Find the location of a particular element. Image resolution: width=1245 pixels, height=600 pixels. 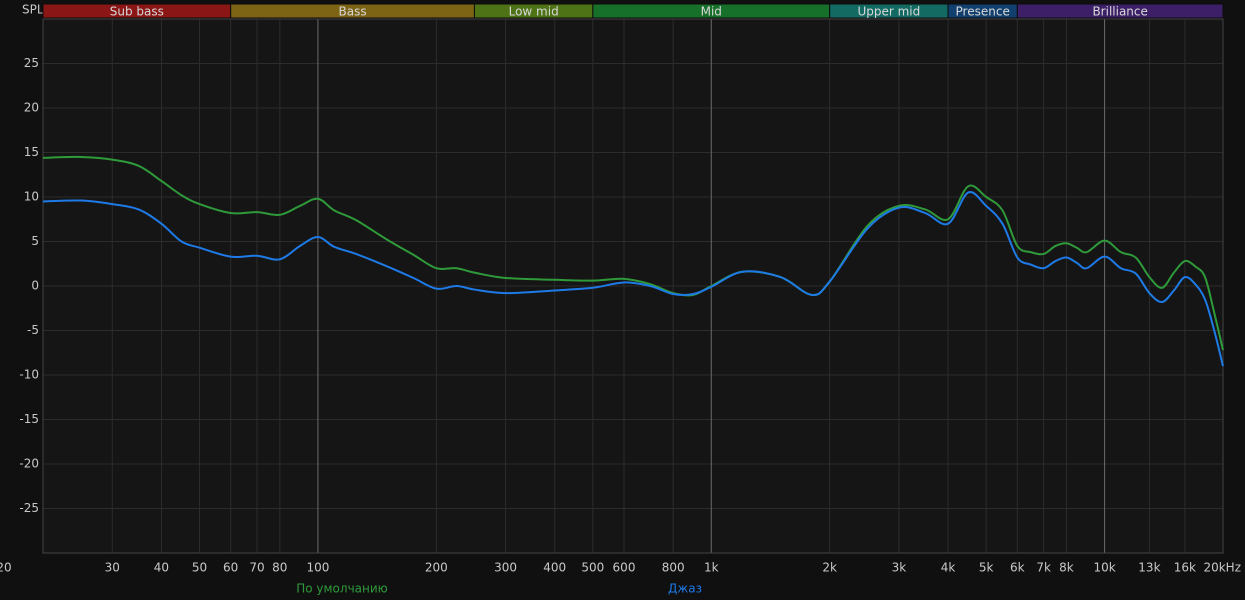

y-tick-label: -25 is located at coordinates (29, 508).